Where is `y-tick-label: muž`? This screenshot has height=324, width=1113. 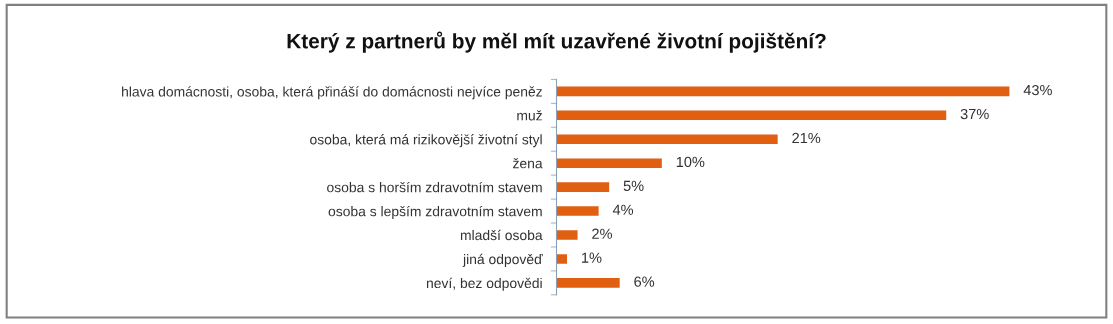 y-tick-label: muž is located at coordinates (529, 115).